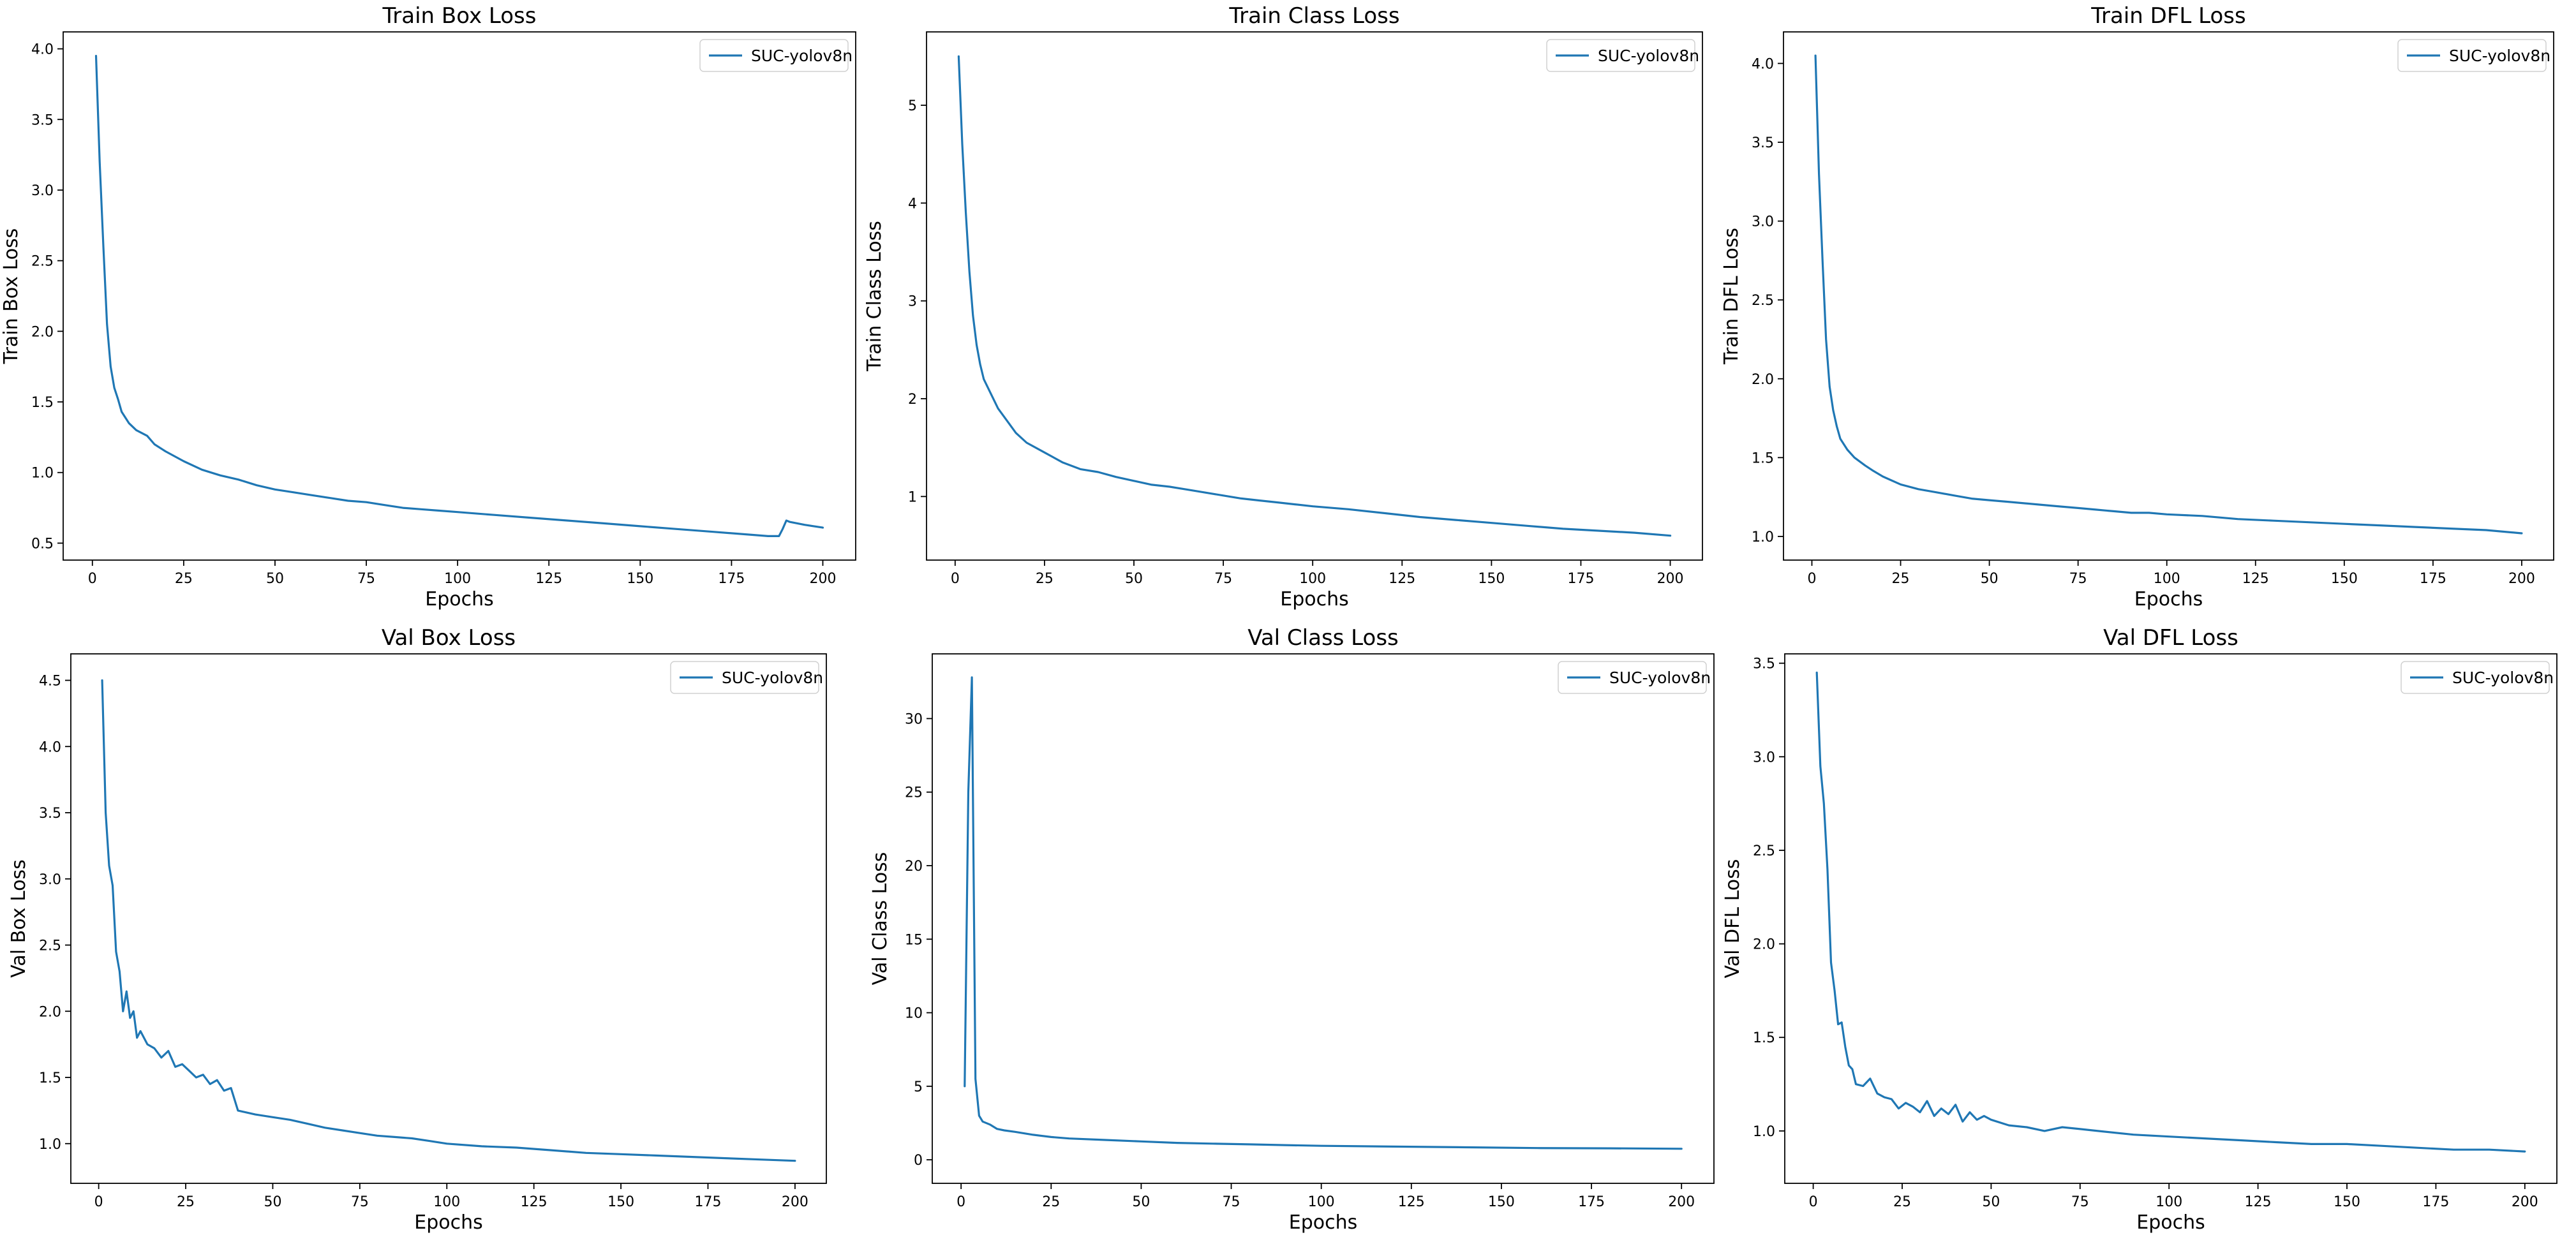  Describe the element at coordinates (914, 793) in the screenshot. I see `y-tick-label: 25` at that location.